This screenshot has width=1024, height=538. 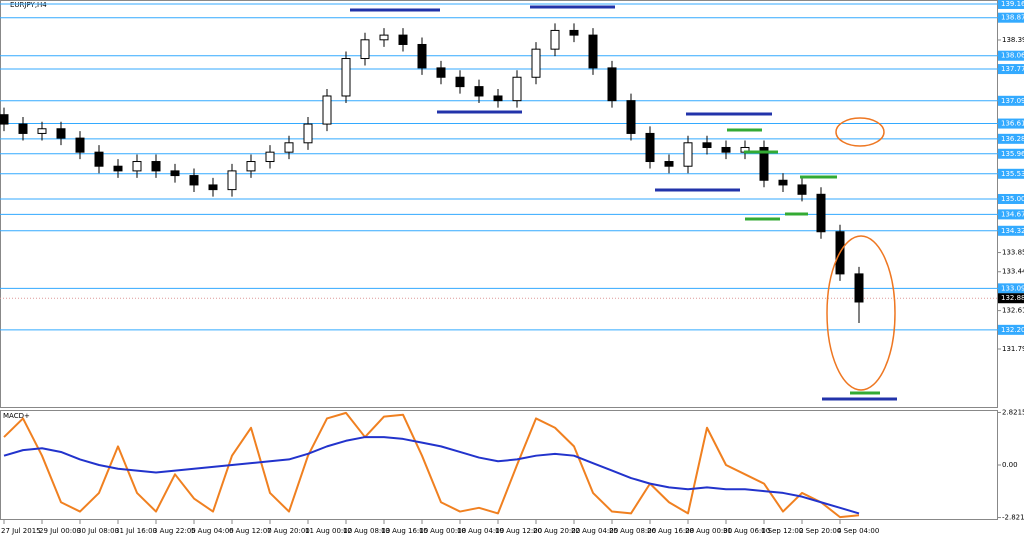 I want to click on level-label: 139.165, so click(x=1012, y=4).